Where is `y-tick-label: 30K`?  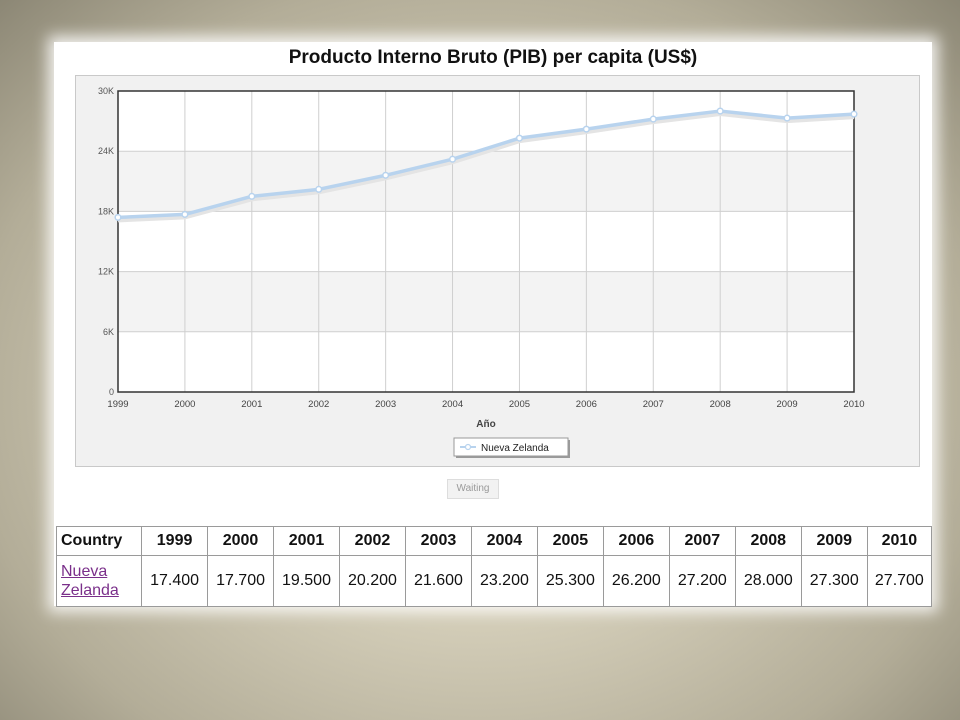 y-tick-label: 30K is located at coordinates (106, 91).